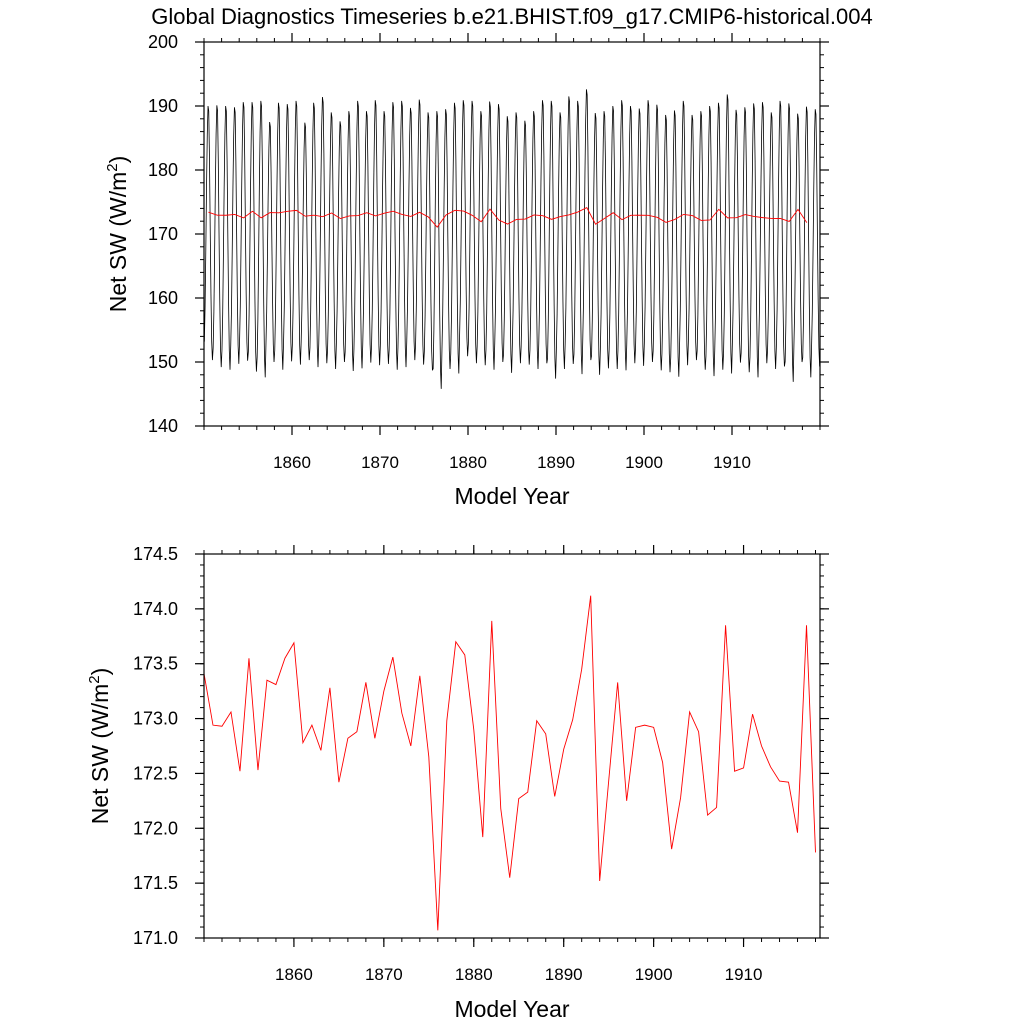 This screenshot has height=1024, width=1024. Describe the element at coordinates (155, 664) in the screenshot. I see `y-tick-label: 173.5` at that location.